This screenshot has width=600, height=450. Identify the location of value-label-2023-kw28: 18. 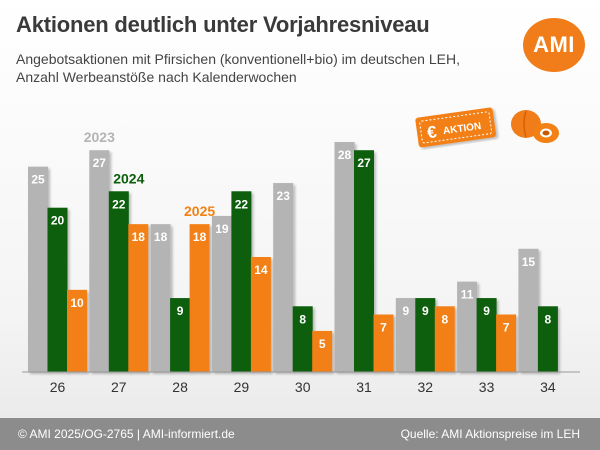
(161, 237).